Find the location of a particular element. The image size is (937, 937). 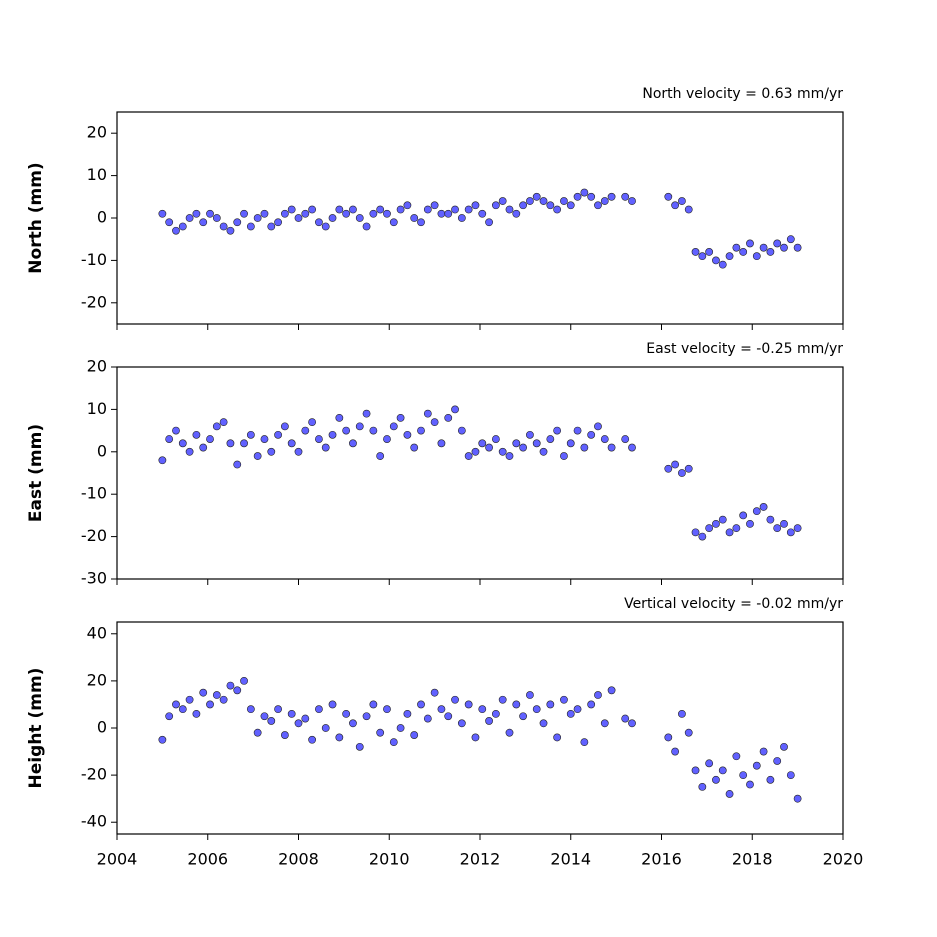

y-tick-label: -40 is located at coordinates (94, 821).